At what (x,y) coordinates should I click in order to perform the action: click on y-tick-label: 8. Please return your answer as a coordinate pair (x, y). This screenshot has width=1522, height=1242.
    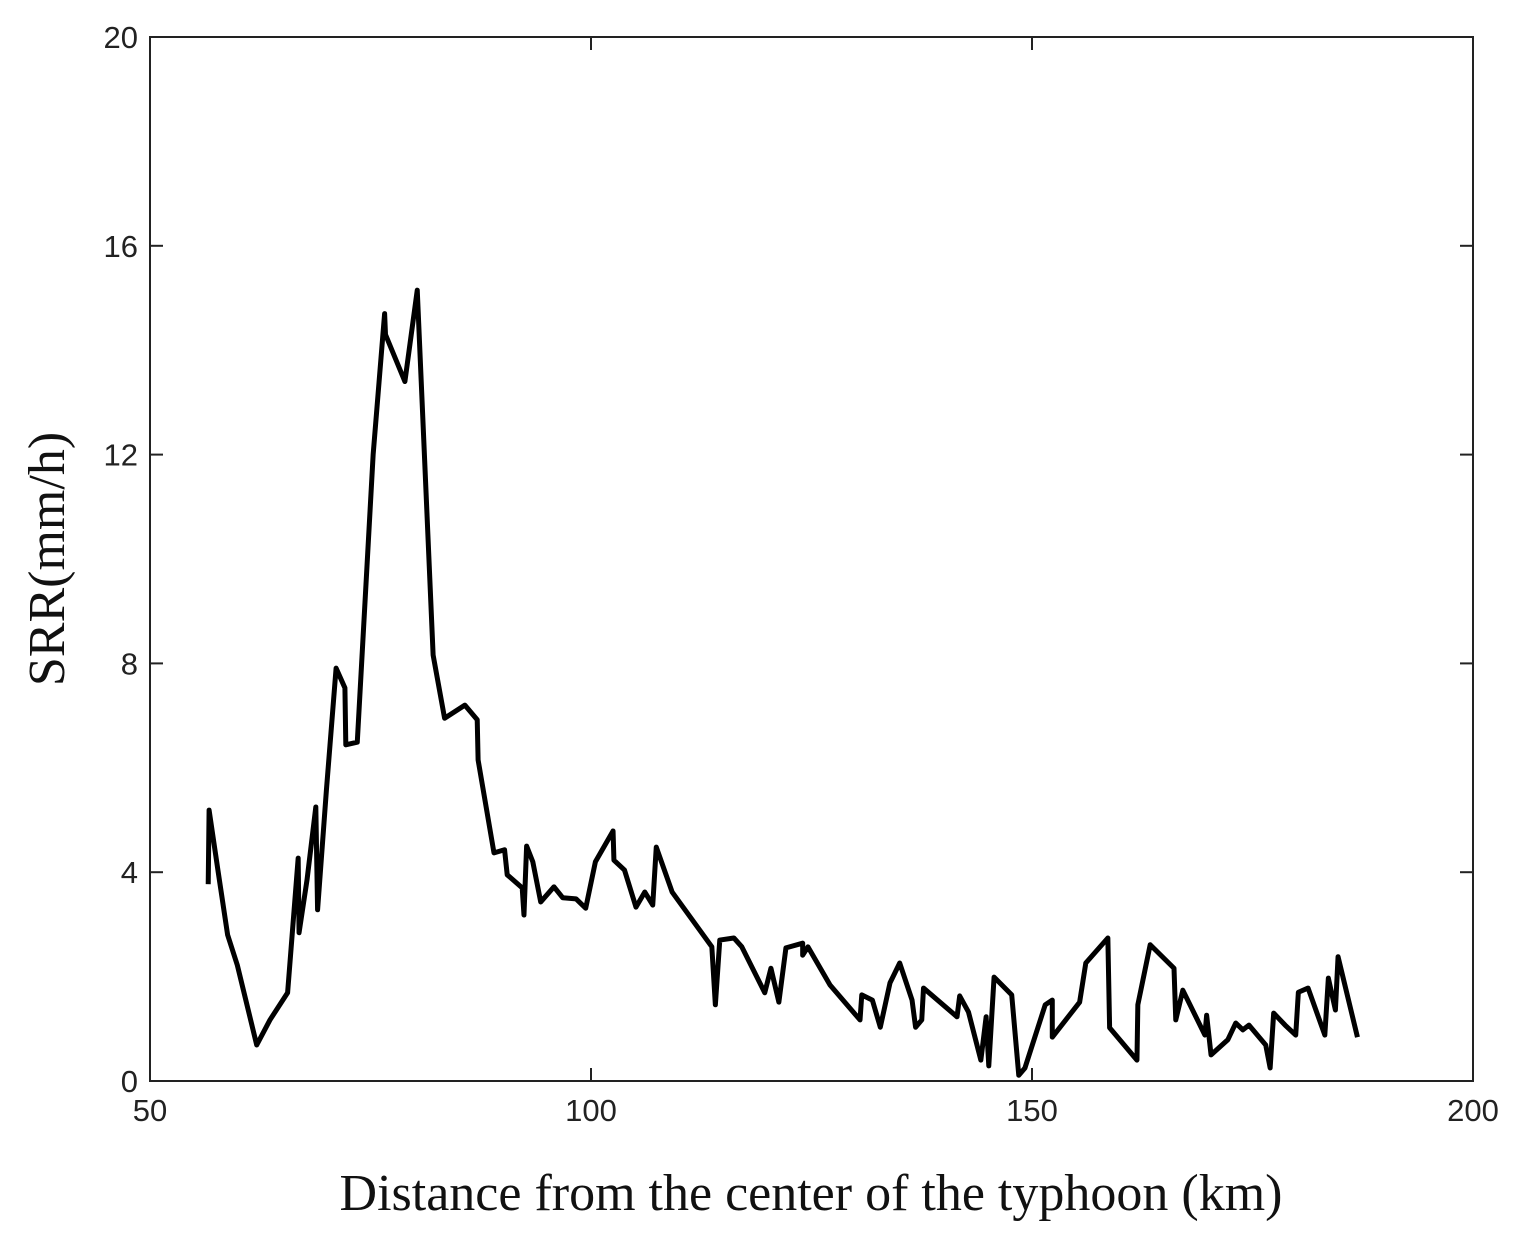
    Looking at the image, I should click on (129, 663).